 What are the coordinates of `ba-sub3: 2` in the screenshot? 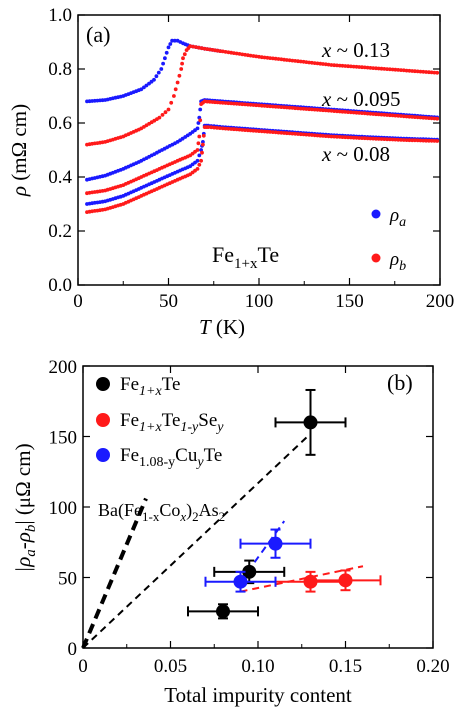 It's located at (195, 516).